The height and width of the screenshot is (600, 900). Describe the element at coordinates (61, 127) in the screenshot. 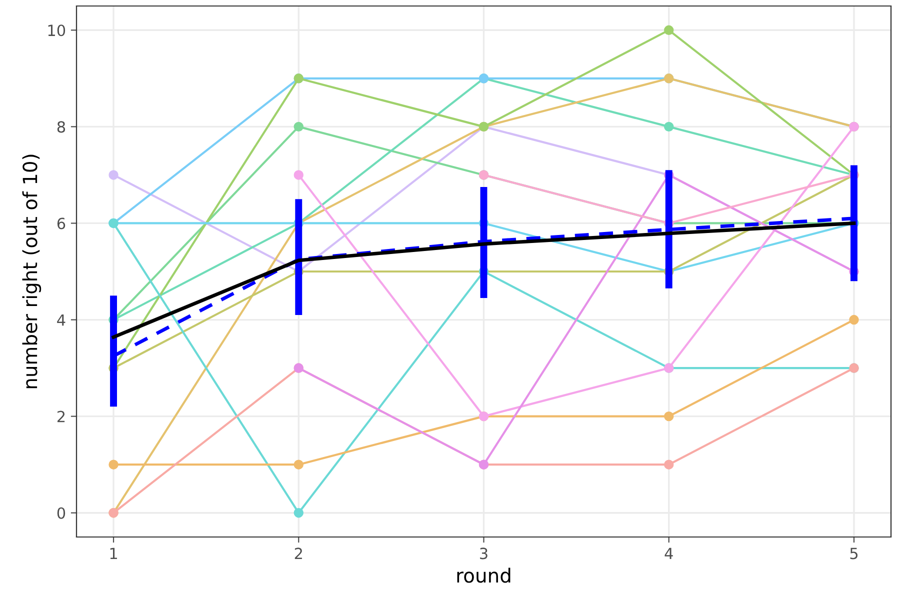

I see `y-tick-label: 8` at that location.